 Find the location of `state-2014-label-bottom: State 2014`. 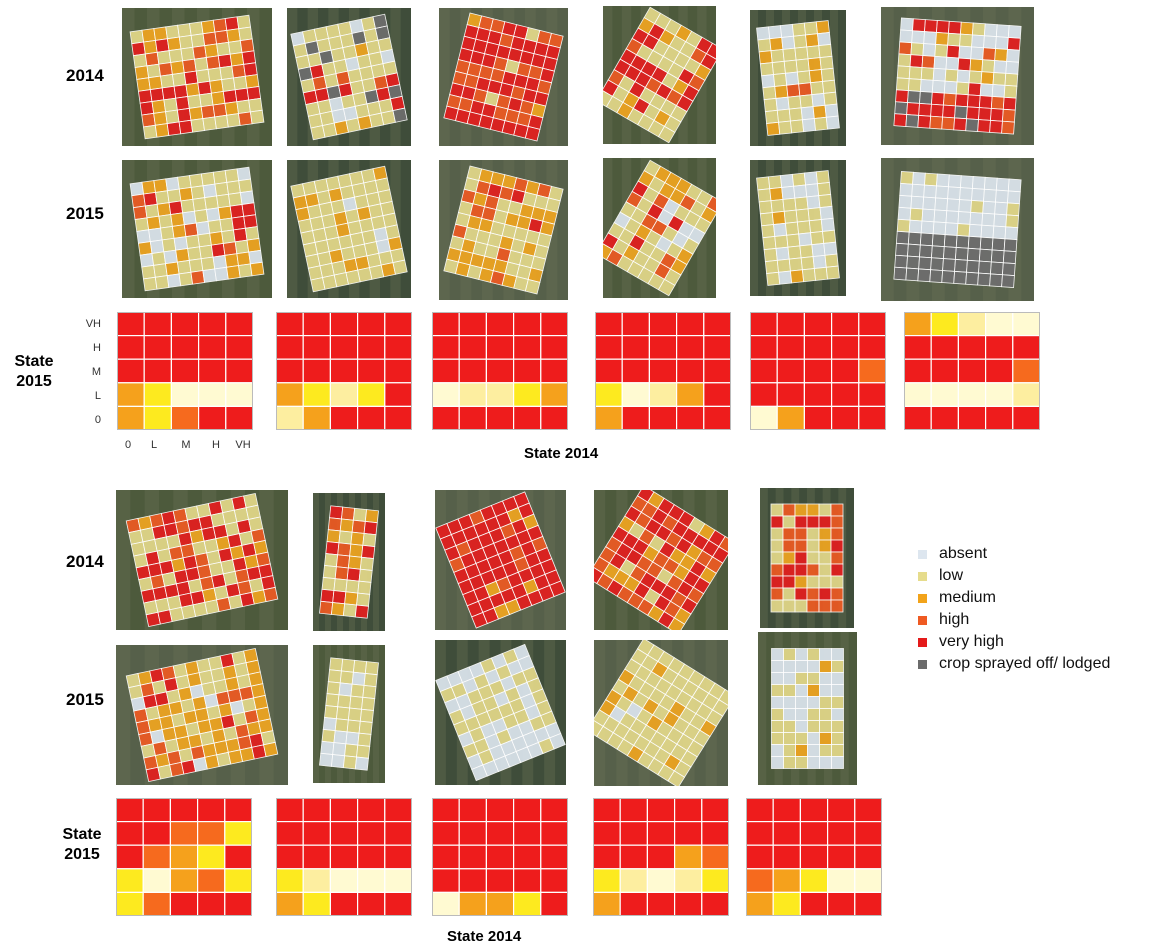

state-2014-label-bottom: State 2014 is located at coordinates (484, 936).